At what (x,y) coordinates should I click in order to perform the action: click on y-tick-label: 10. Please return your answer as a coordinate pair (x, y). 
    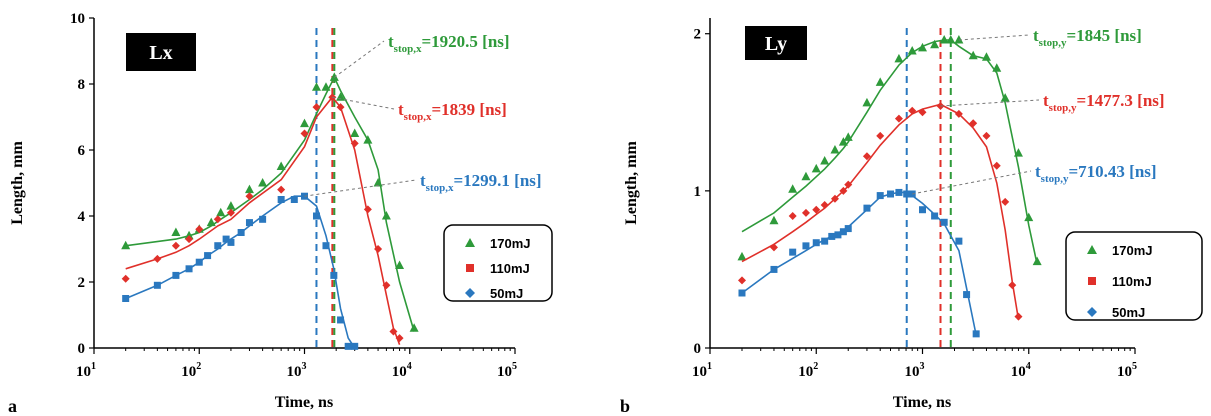
    Looking at the image, I should click on (77, 19).